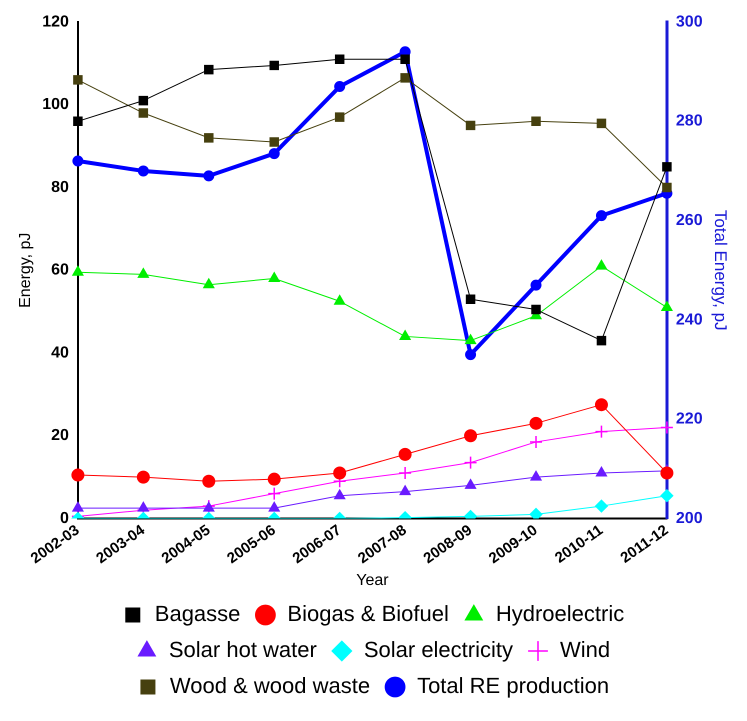 The height and width of the screenshot is (721, 747). I want to click on y2-tick-label: 280, so click(689, 121).